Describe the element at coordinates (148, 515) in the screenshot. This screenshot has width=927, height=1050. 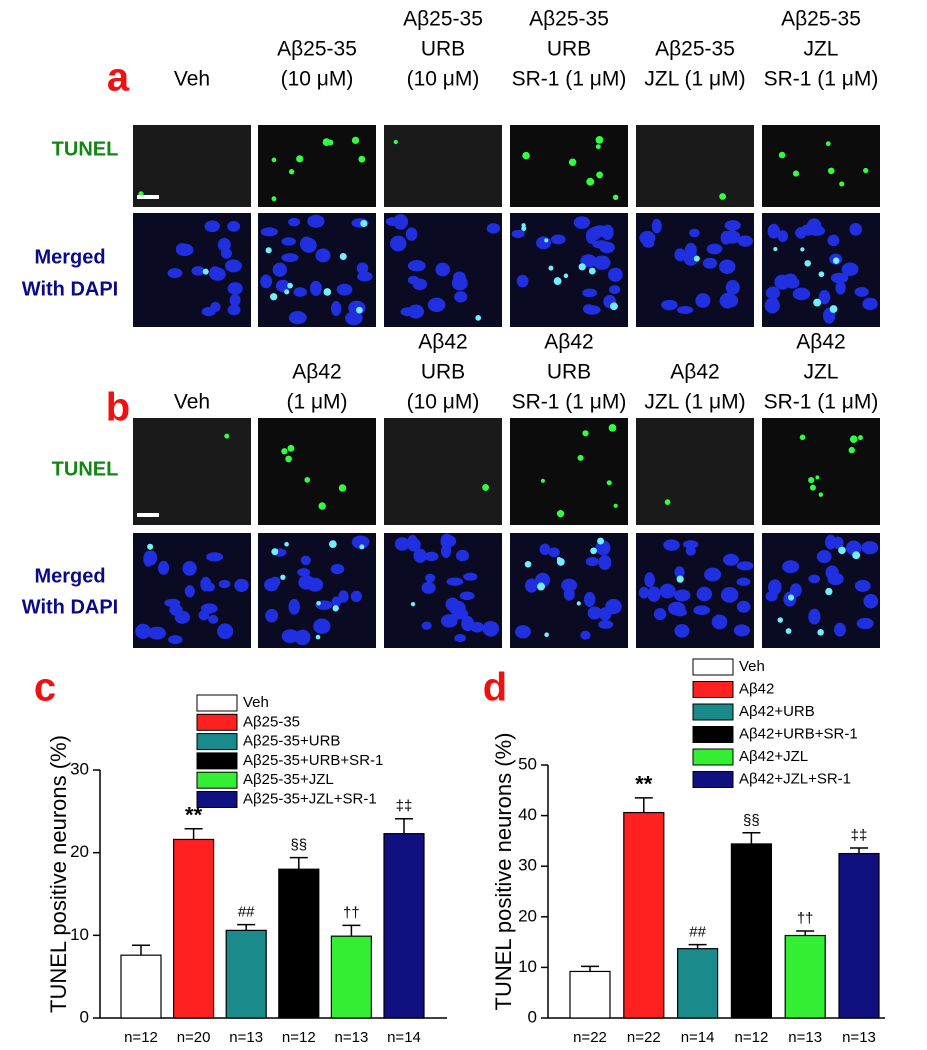
I see `scale-bar` at that location.